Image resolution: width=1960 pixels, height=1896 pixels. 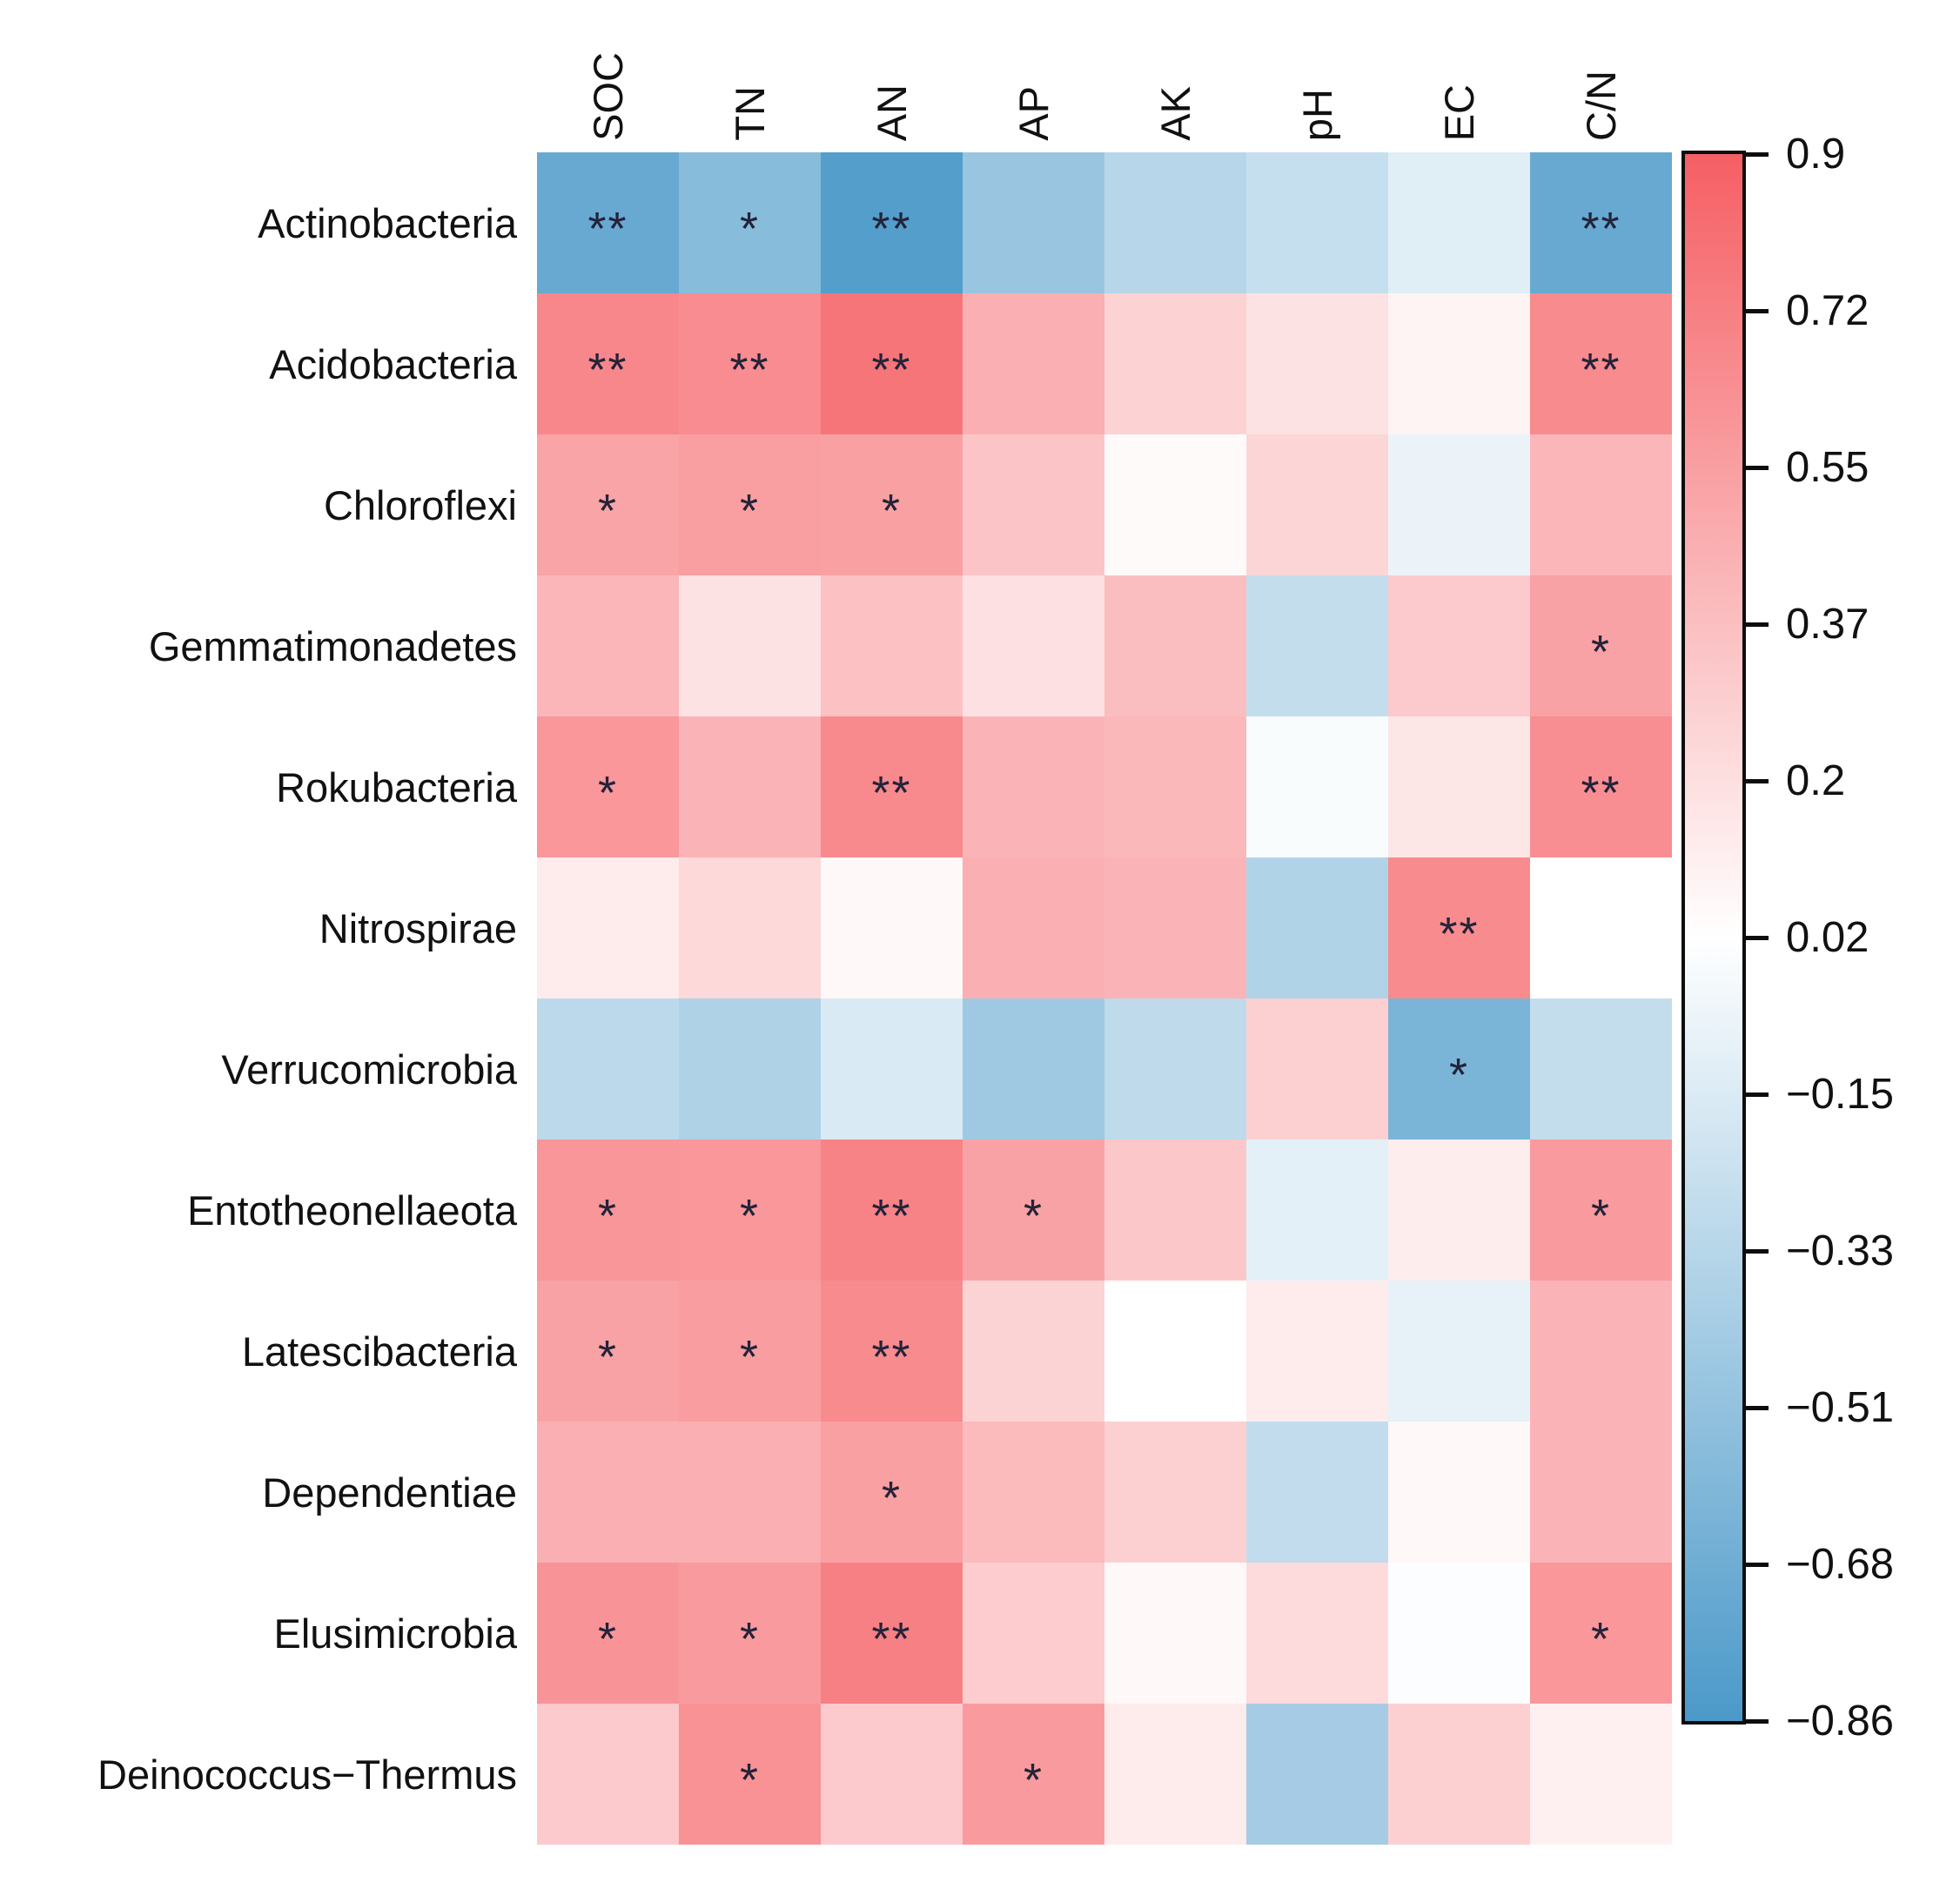 I want to click on colorbar, so click(x=1713, y=938).